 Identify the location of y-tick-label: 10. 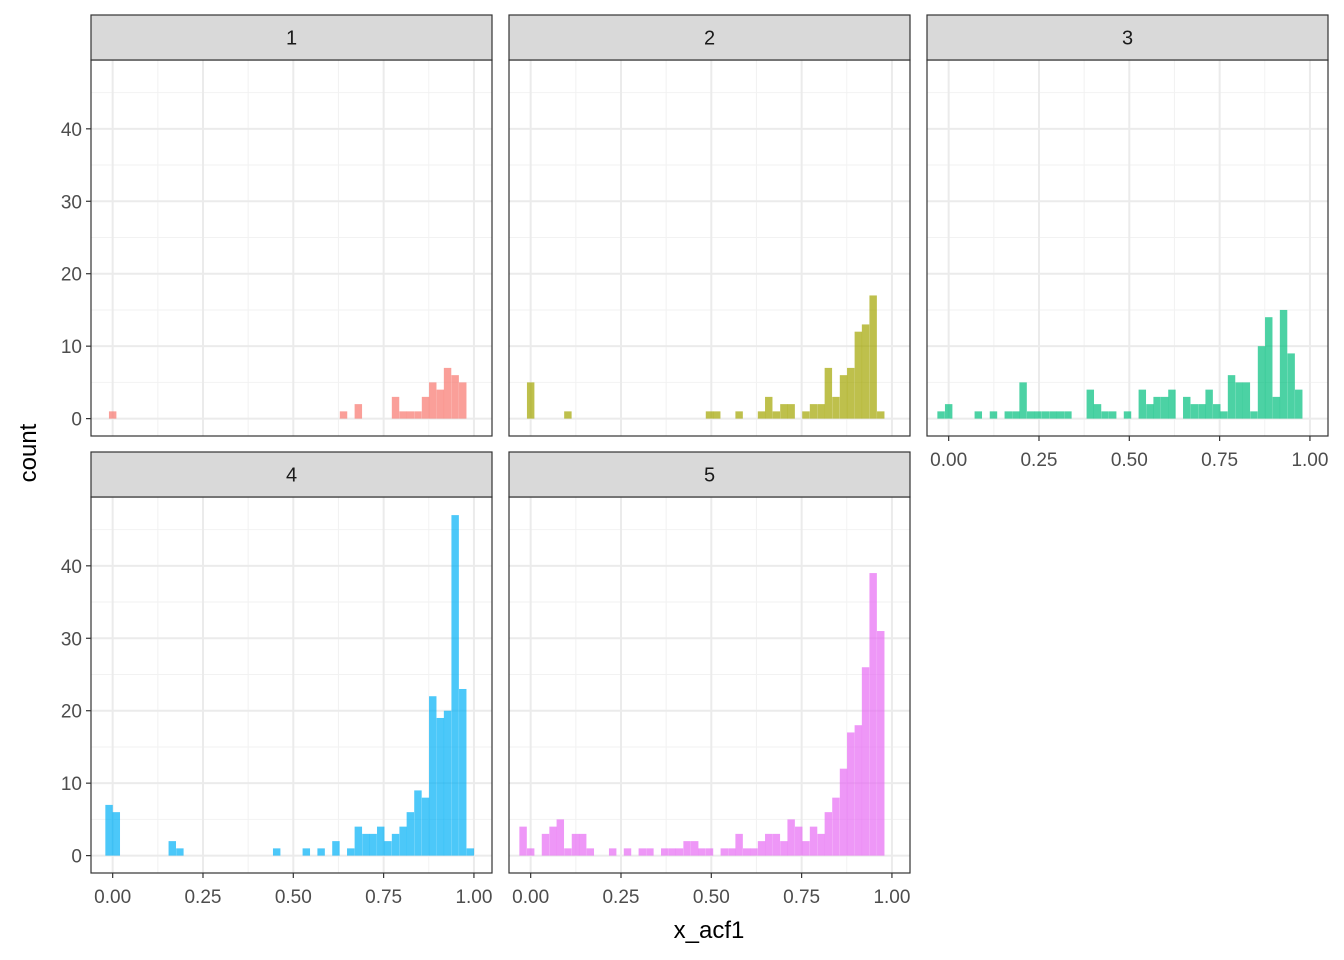
(71, 784).